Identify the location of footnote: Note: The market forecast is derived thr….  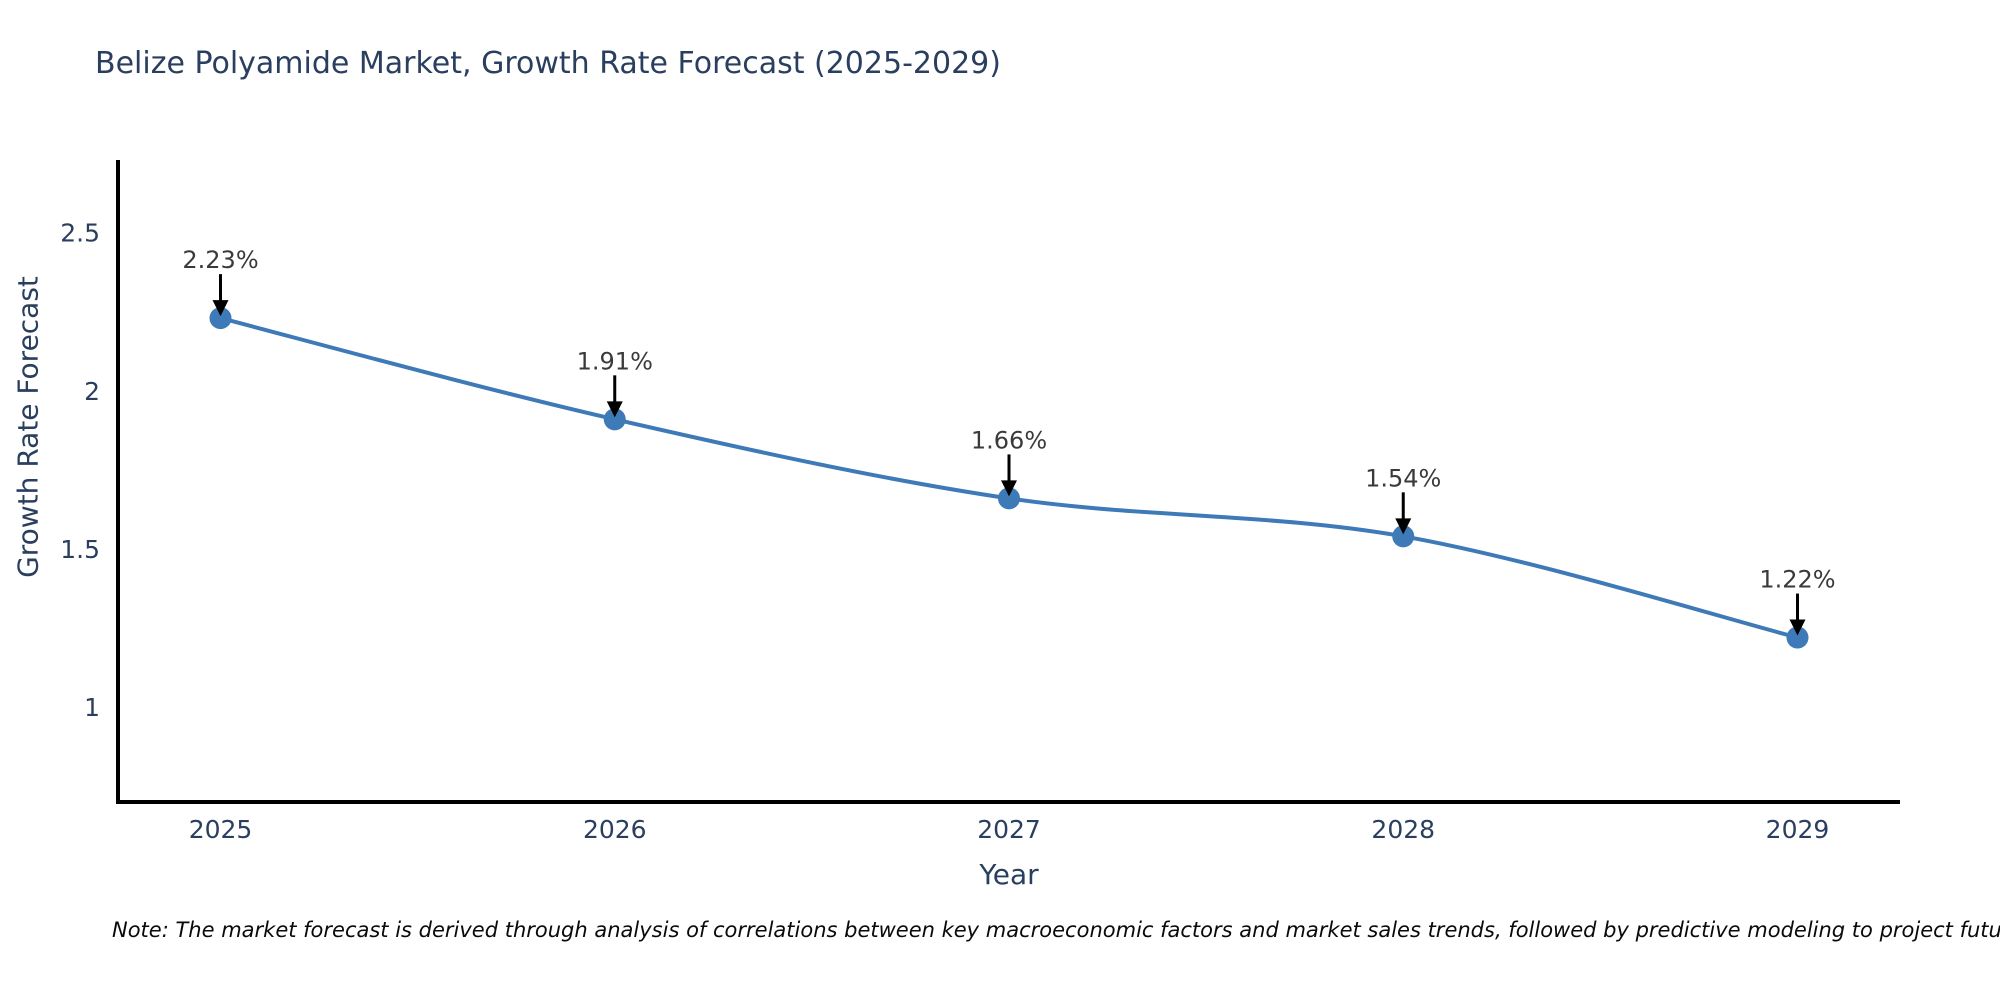
(1056, 930).